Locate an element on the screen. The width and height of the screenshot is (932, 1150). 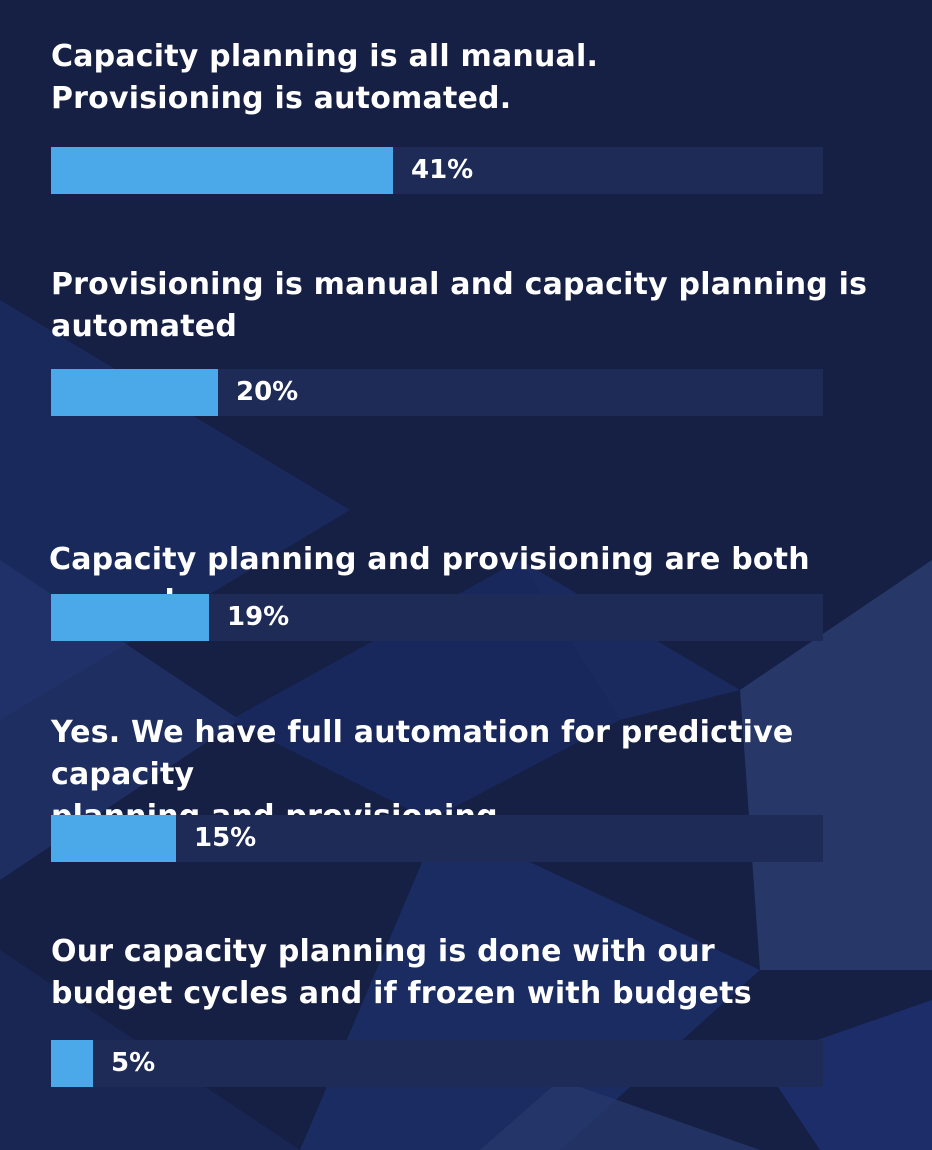
value-label-1: 41% is located at coordinates (442, 170).